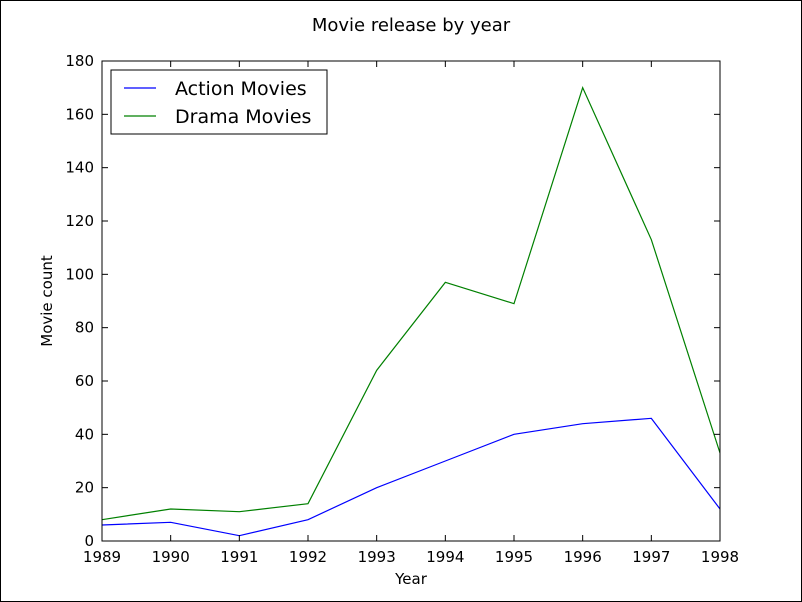 The height and width of the screenshot is (602, 802). What do you see at coordinates (79, 114) in the screenshot?
I see `y-tick-label: 160` at bounding box center [79, 114].